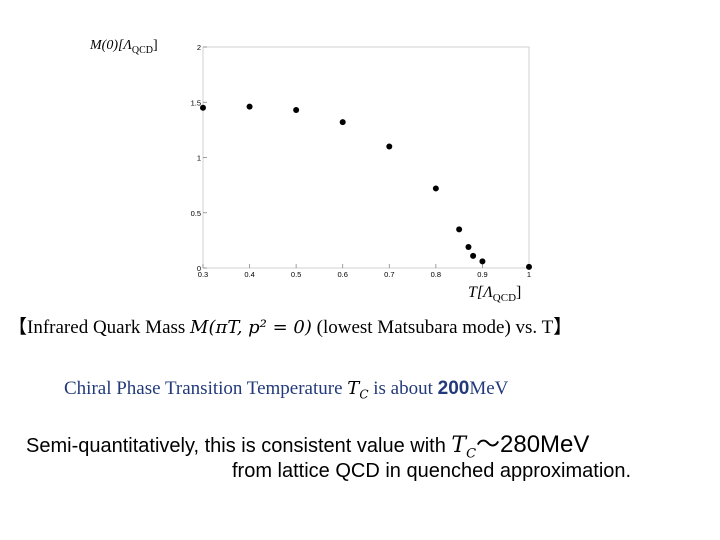 Image resolution: width=720 pixels, height=540 pixels. Describe the element at coordinates (529, 274) in the screenshot. I see `x-tick-label: 1` at that location.